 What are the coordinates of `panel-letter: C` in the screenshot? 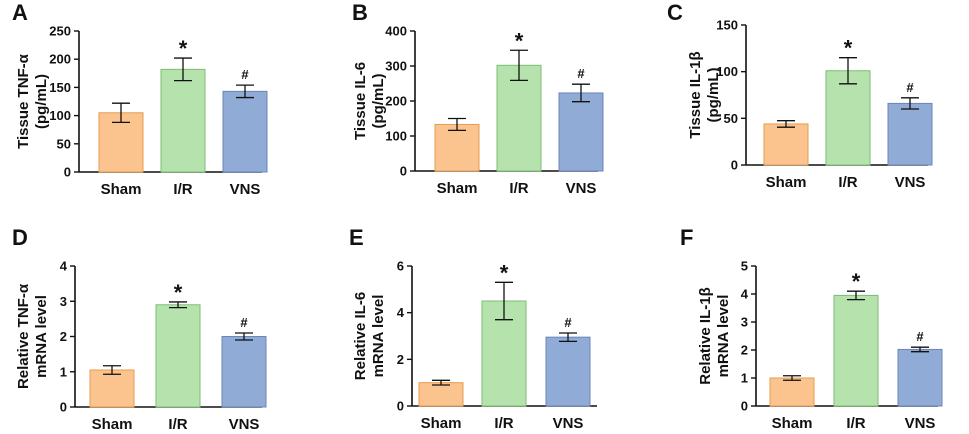 It's located at (675, 12).